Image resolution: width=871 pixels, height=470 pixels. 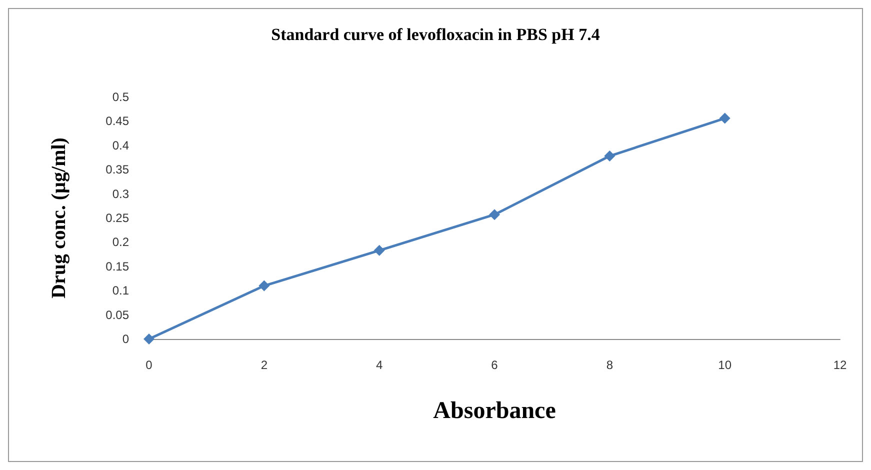 I want to click on y-tick-label: 0.2, so click(x=121, y=242).